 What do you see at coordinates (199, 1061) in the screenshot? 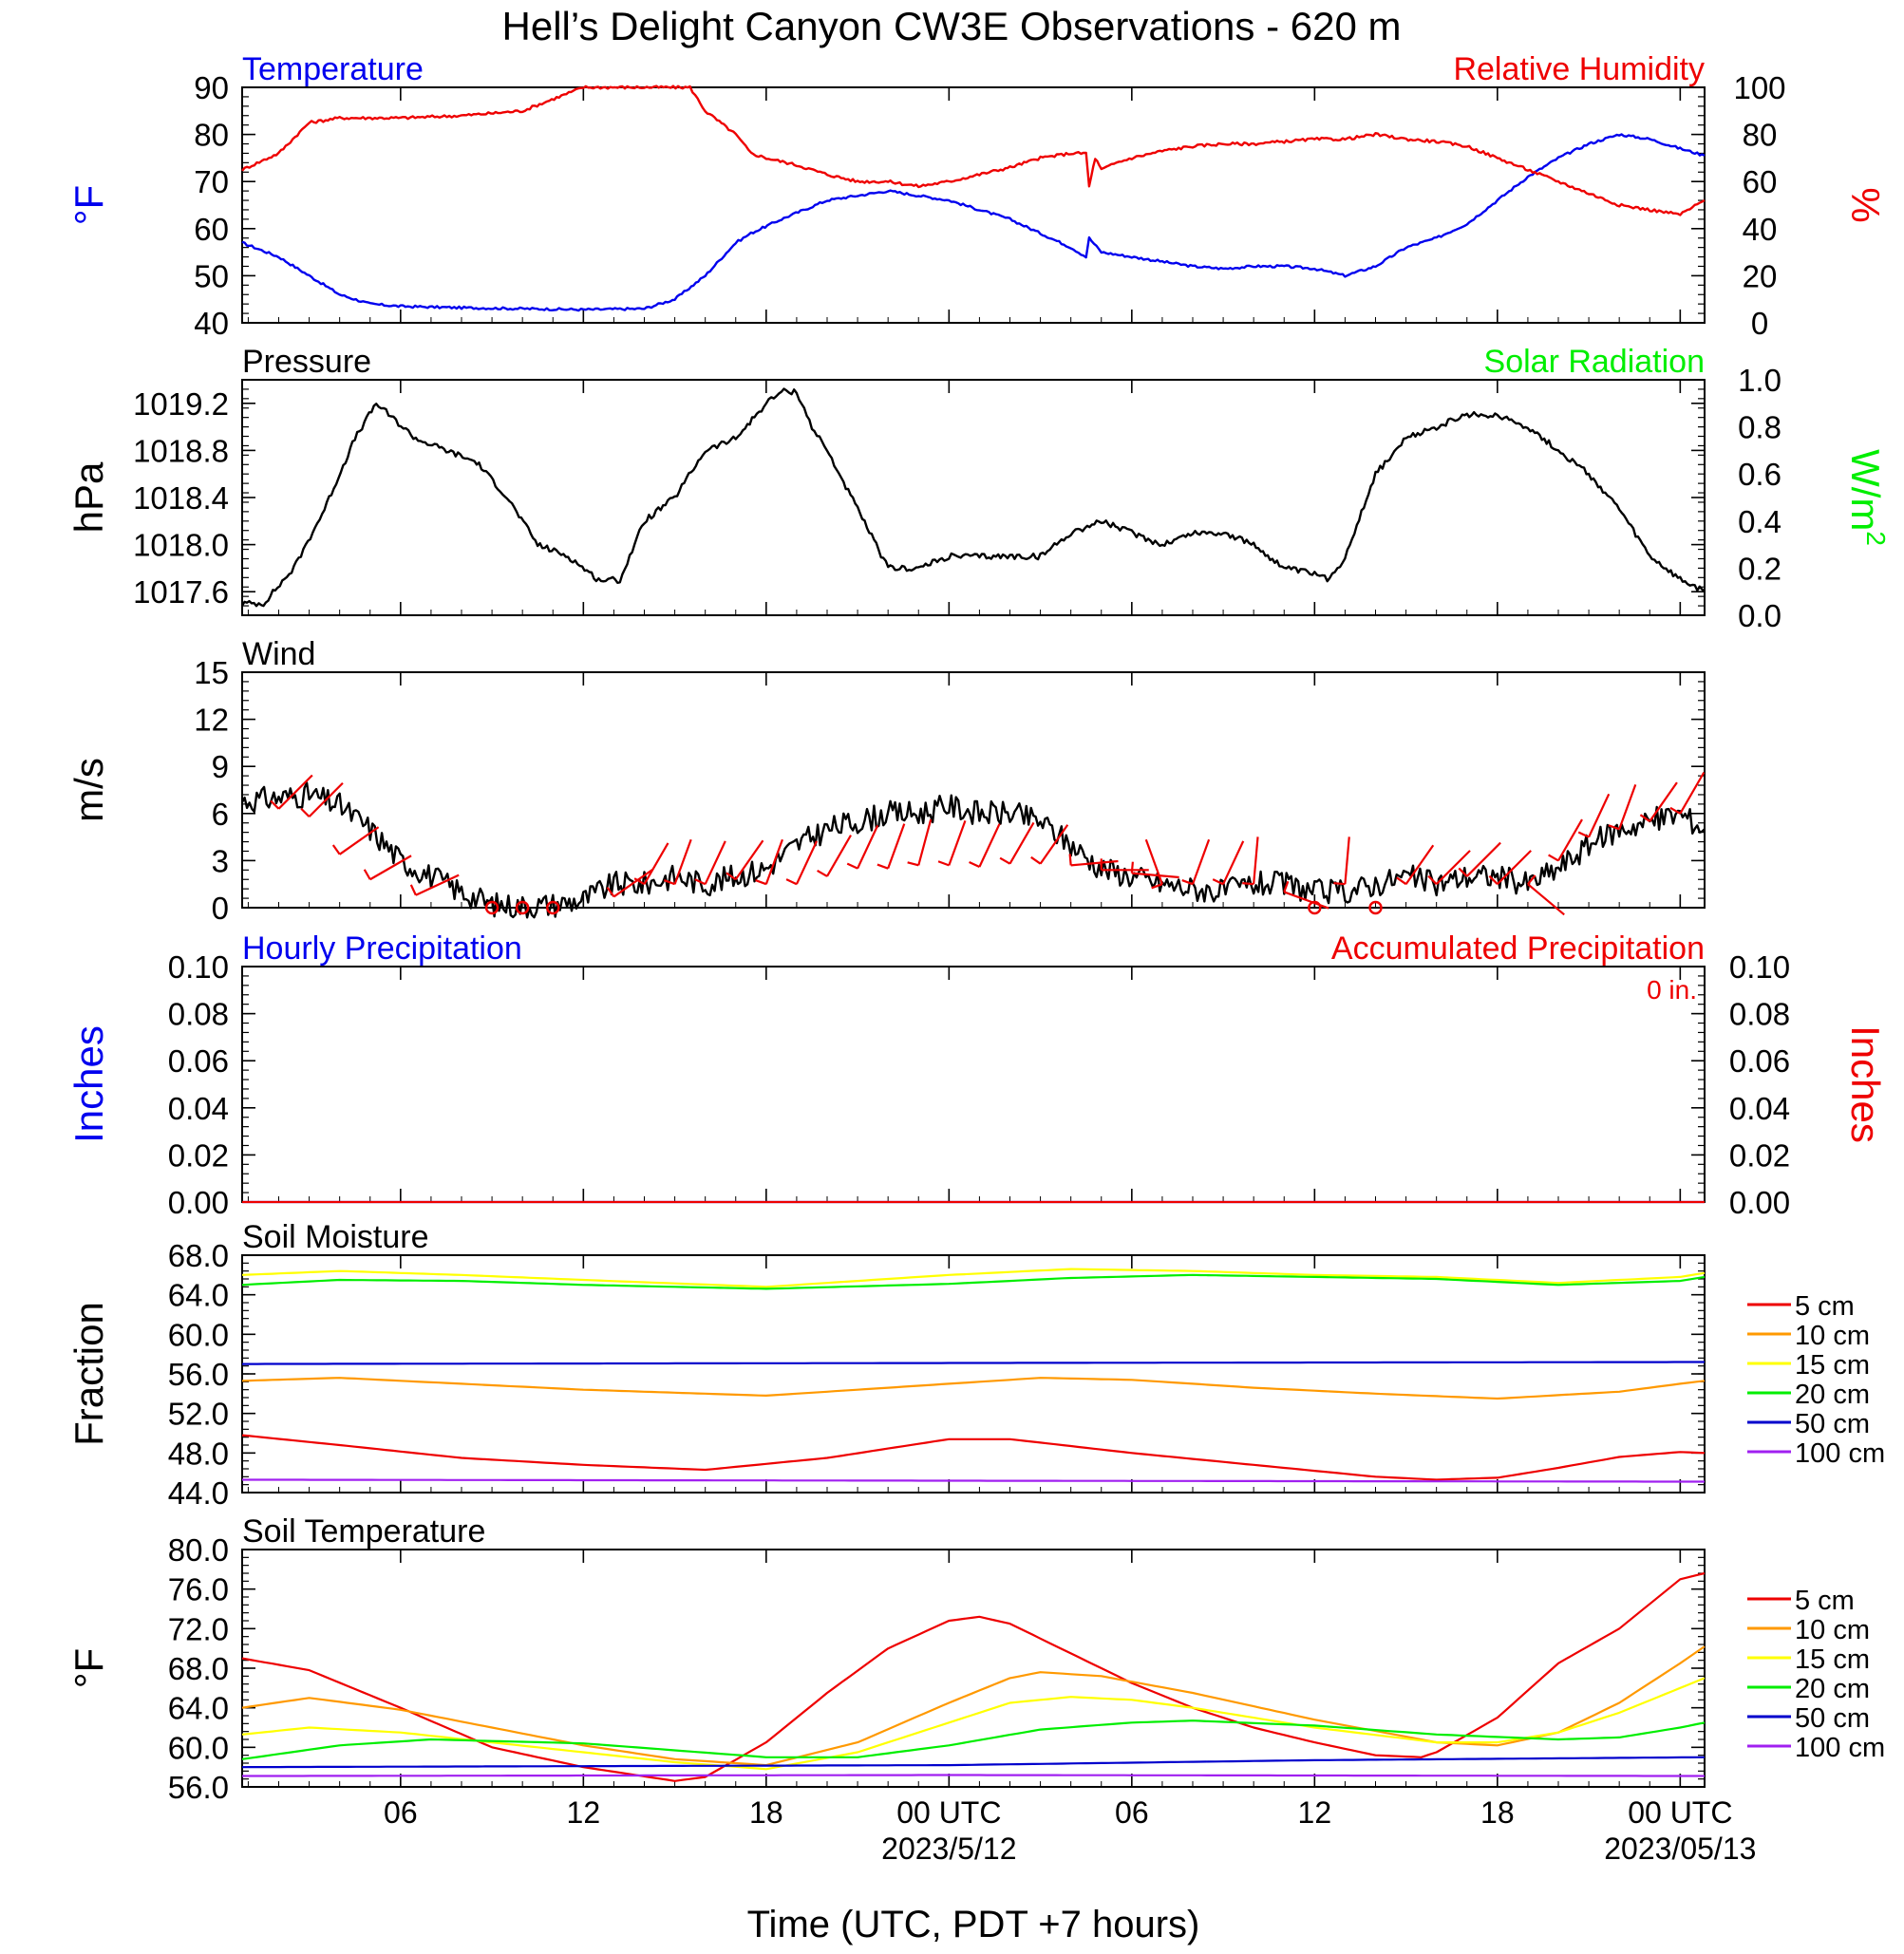
I see `y-tick-label-left: 0.06` at bounding box center [199, 1061].